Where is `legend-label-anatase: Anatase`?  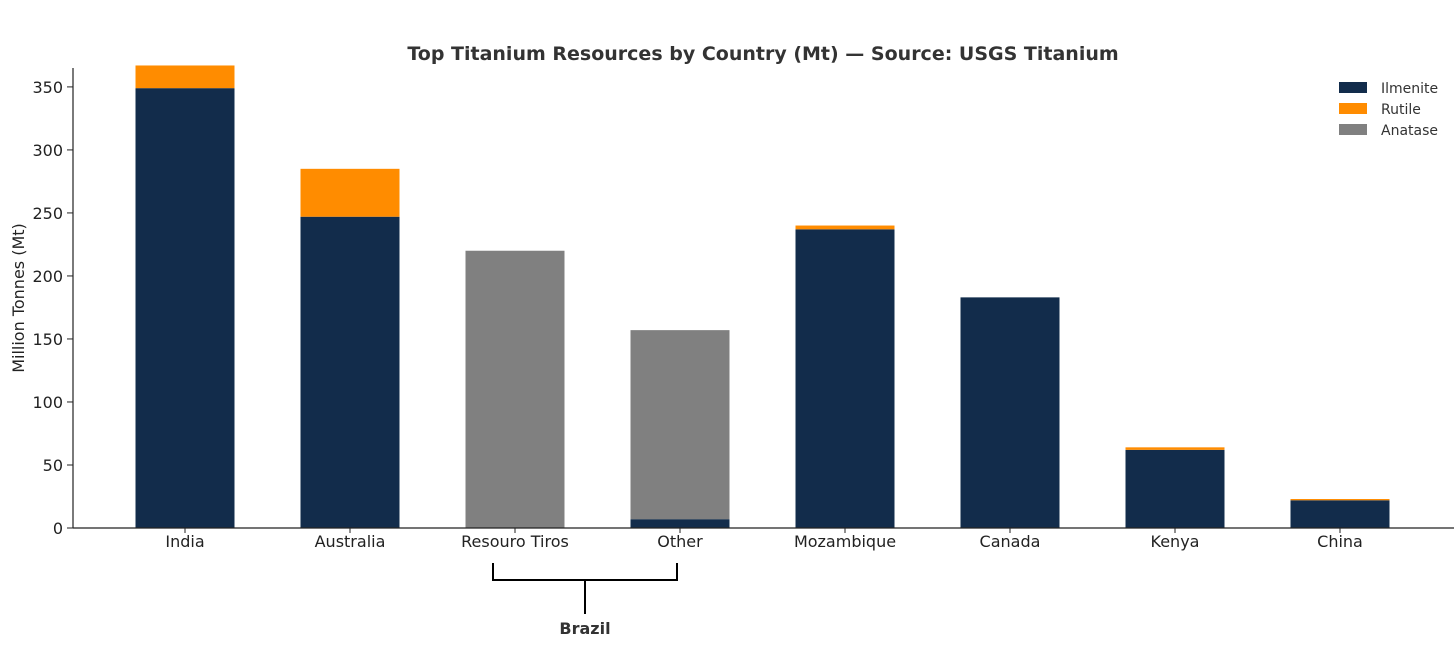
legend-label-anatase: Anatase is located at coordinates (1409, 131).